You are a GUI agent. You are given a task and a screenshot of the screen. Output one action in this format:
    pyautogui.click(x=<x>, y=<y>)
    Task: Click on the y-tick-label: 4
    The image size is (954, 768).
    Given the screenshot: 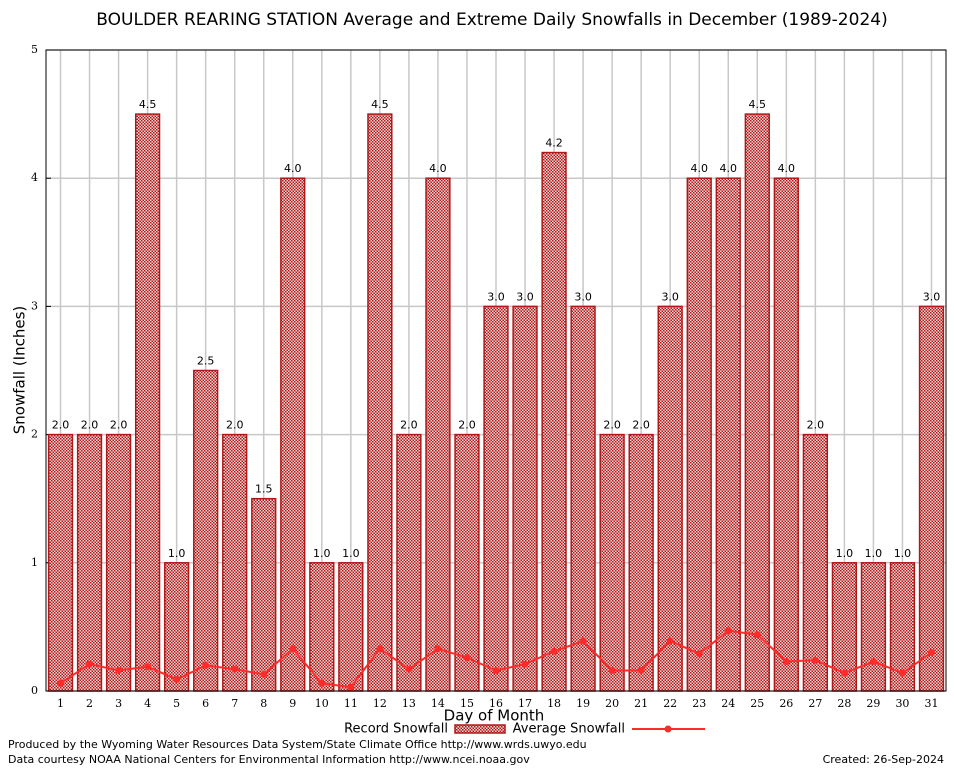 What is the action you would take?
    pyautogui.click(x=34, y=177)
    